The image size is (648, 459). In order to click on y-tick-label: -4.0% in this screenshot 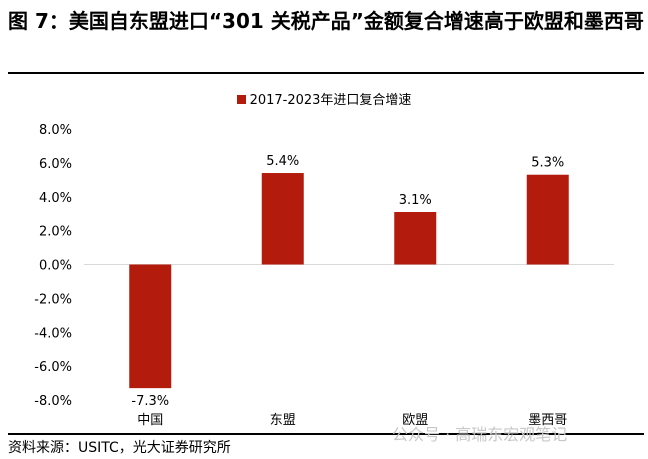, I will do `click(53, 333)`.